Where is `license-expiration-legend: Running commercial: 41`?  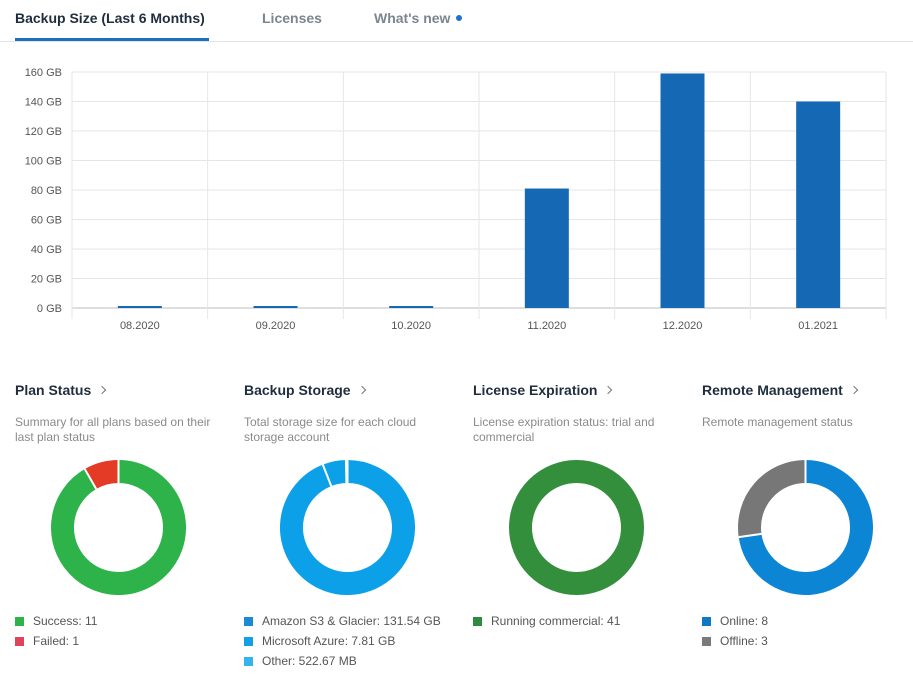 license-expiration-legend: Running commercial: 41 is located at coordinates (546, 621).